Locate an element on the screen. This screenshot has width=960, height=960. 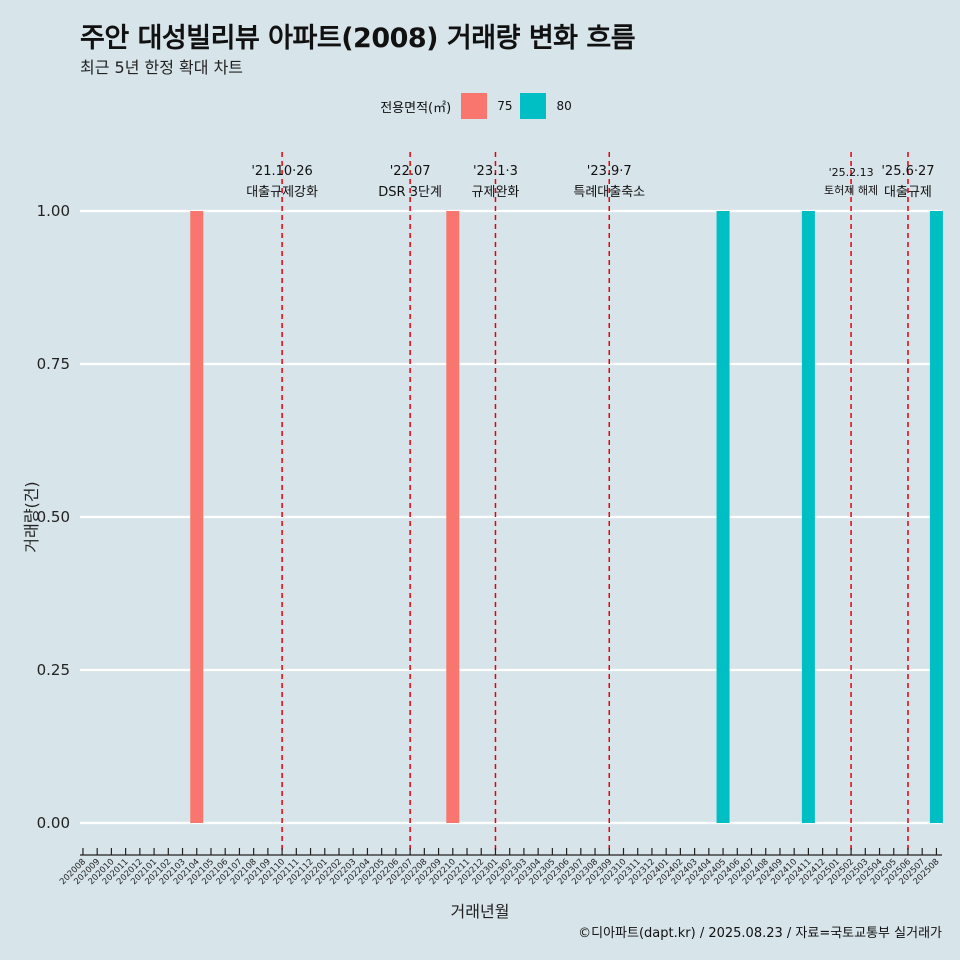
chart-subtitle: 최근 5년 한정 확대 차트 is located at coordinates (162, 67).